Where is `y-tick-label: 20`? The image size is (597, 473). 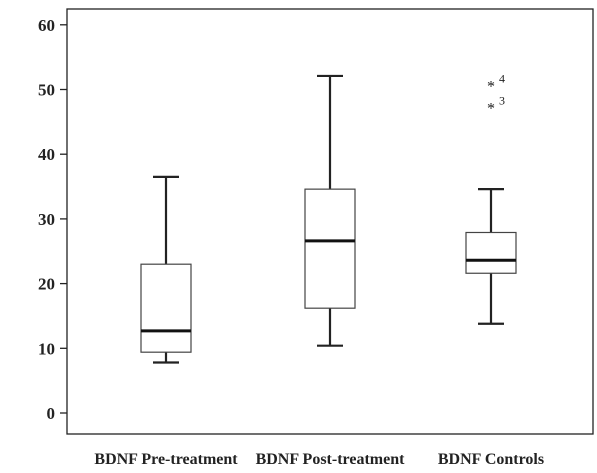
y-tick-label: 20 is located at coordinates (46, 284).